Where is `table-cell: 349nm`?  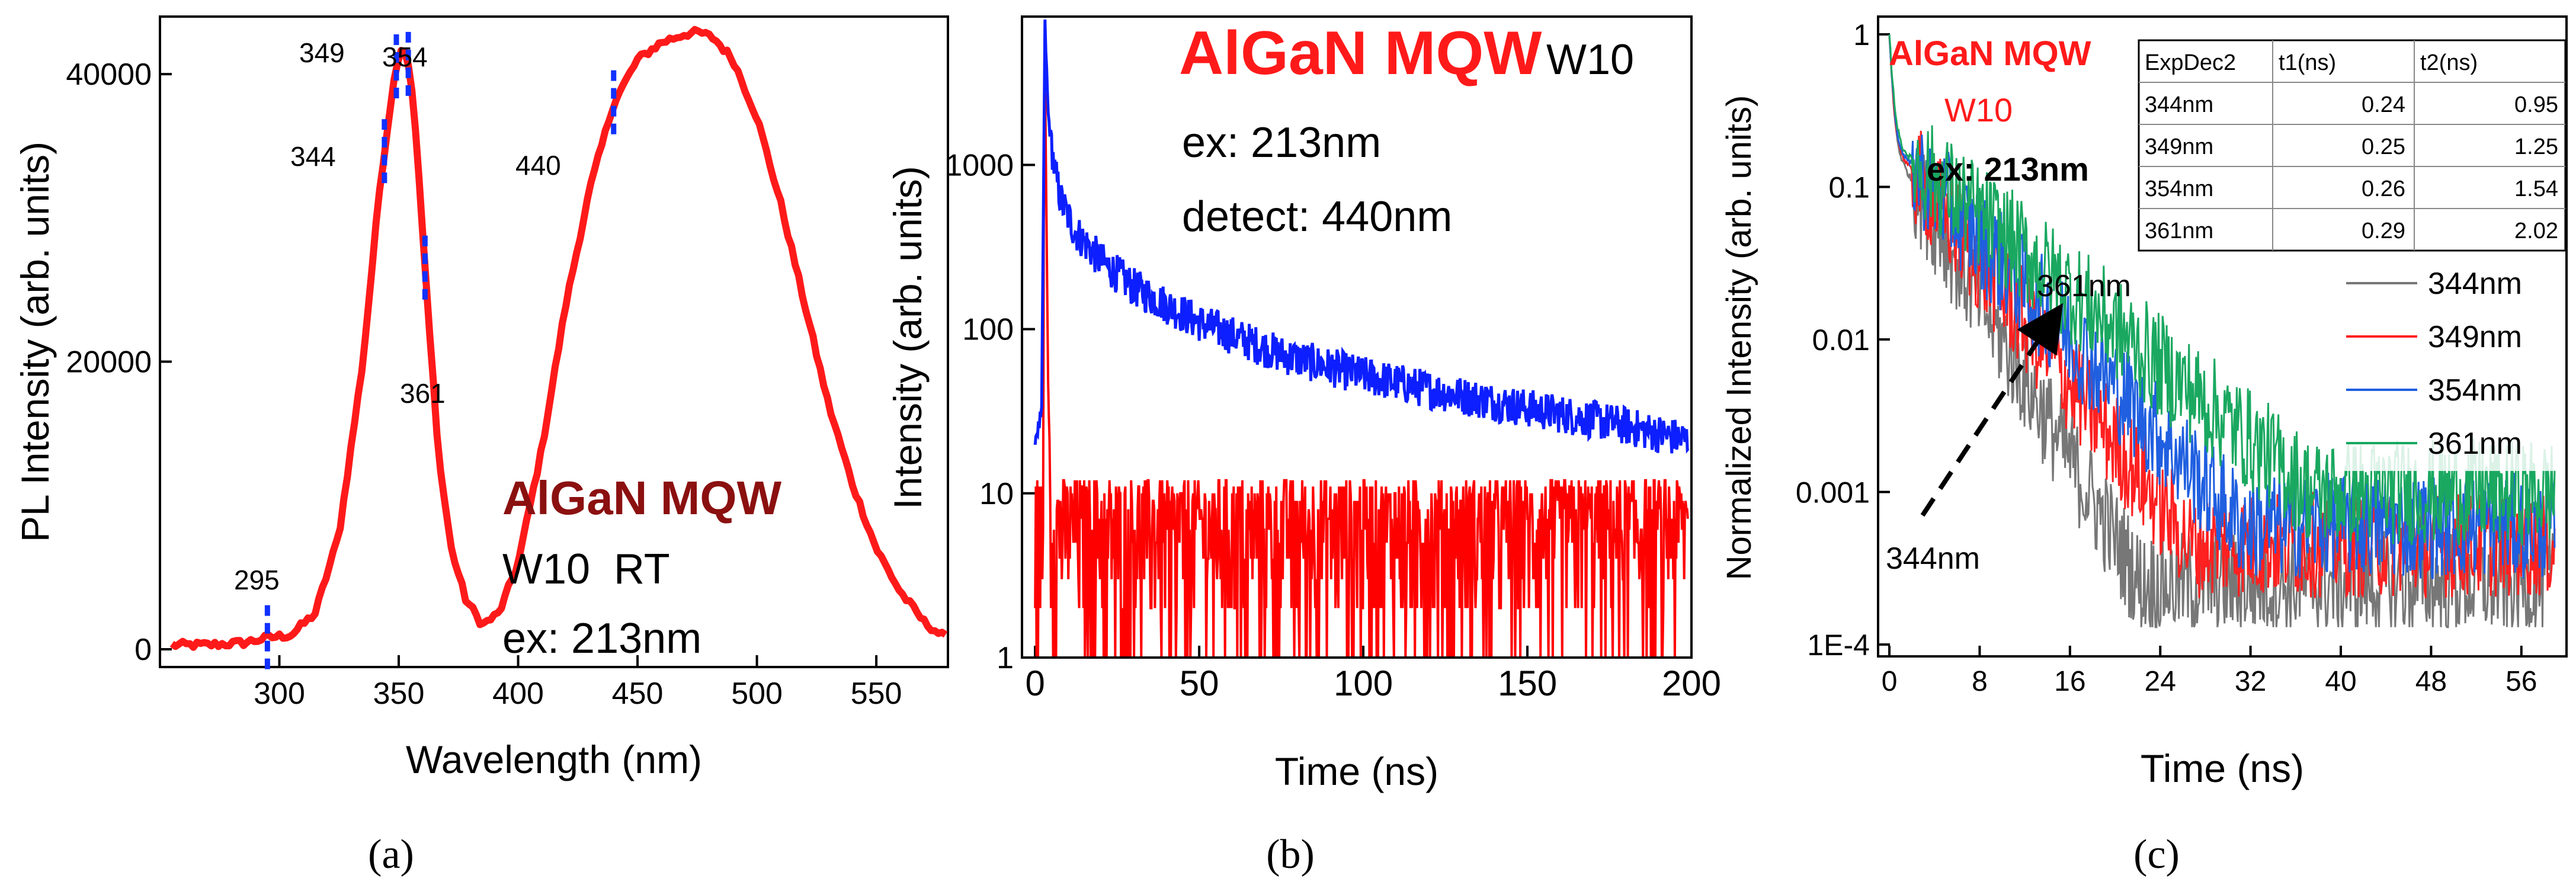
table-cell: 349nm is located at coordinates (2179, 146).